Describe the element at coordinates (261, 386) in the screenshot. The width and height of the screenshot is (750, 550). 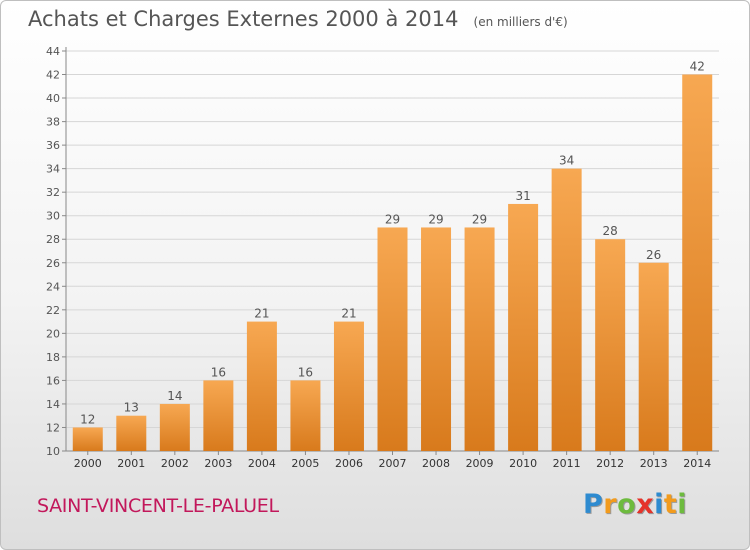
I see `bar-2004` at that location.